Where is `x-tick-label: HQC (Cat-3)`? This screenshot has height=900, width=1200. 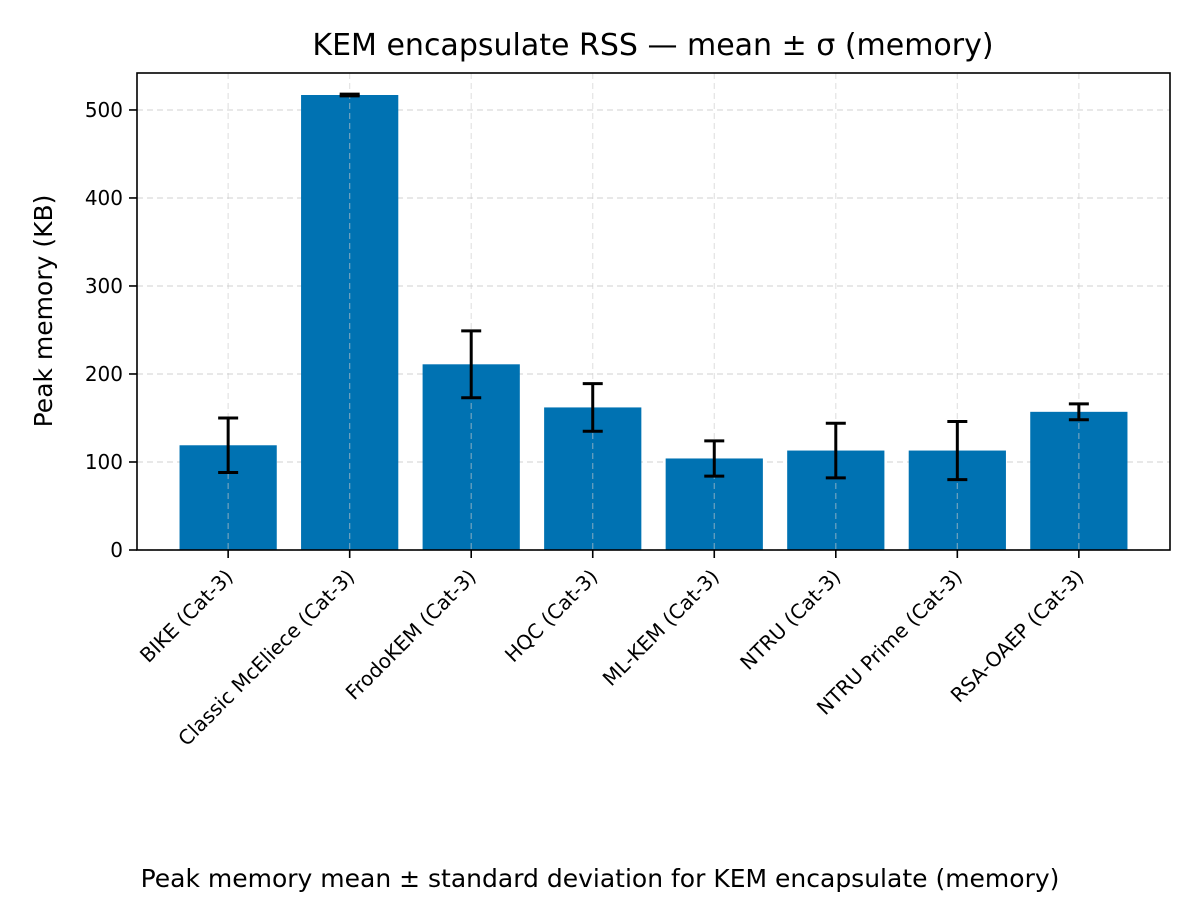 x-tick-label: HQC (Cat-3) is located at coordinates (551, 616).